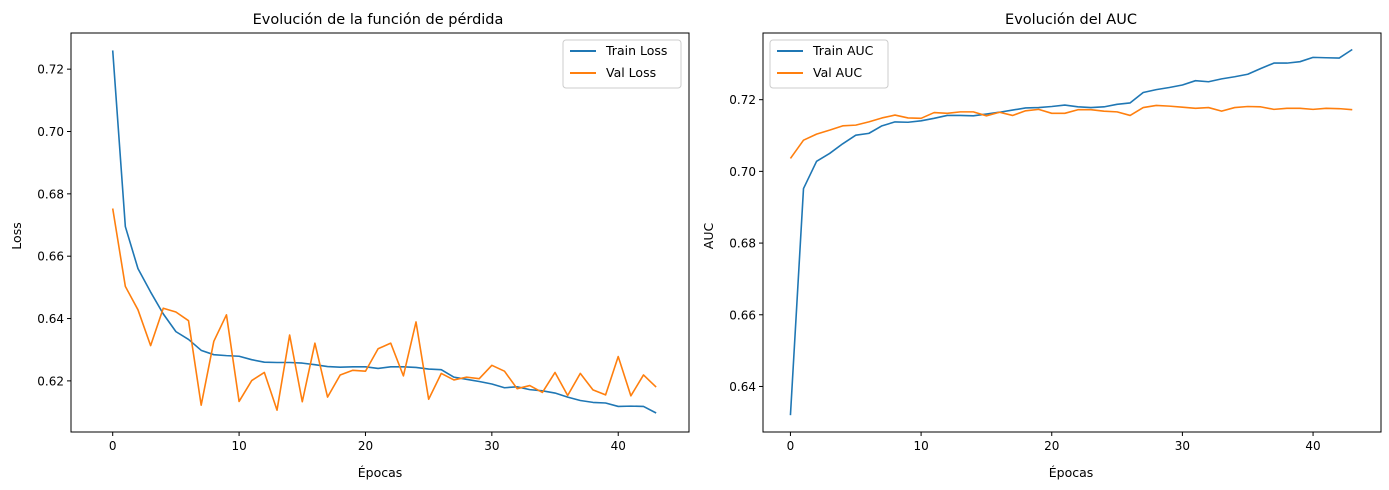  Describe the element at coordinates (50, 381) in the screenshot. I see `loss-y-tick-label: 0.62` at that location.